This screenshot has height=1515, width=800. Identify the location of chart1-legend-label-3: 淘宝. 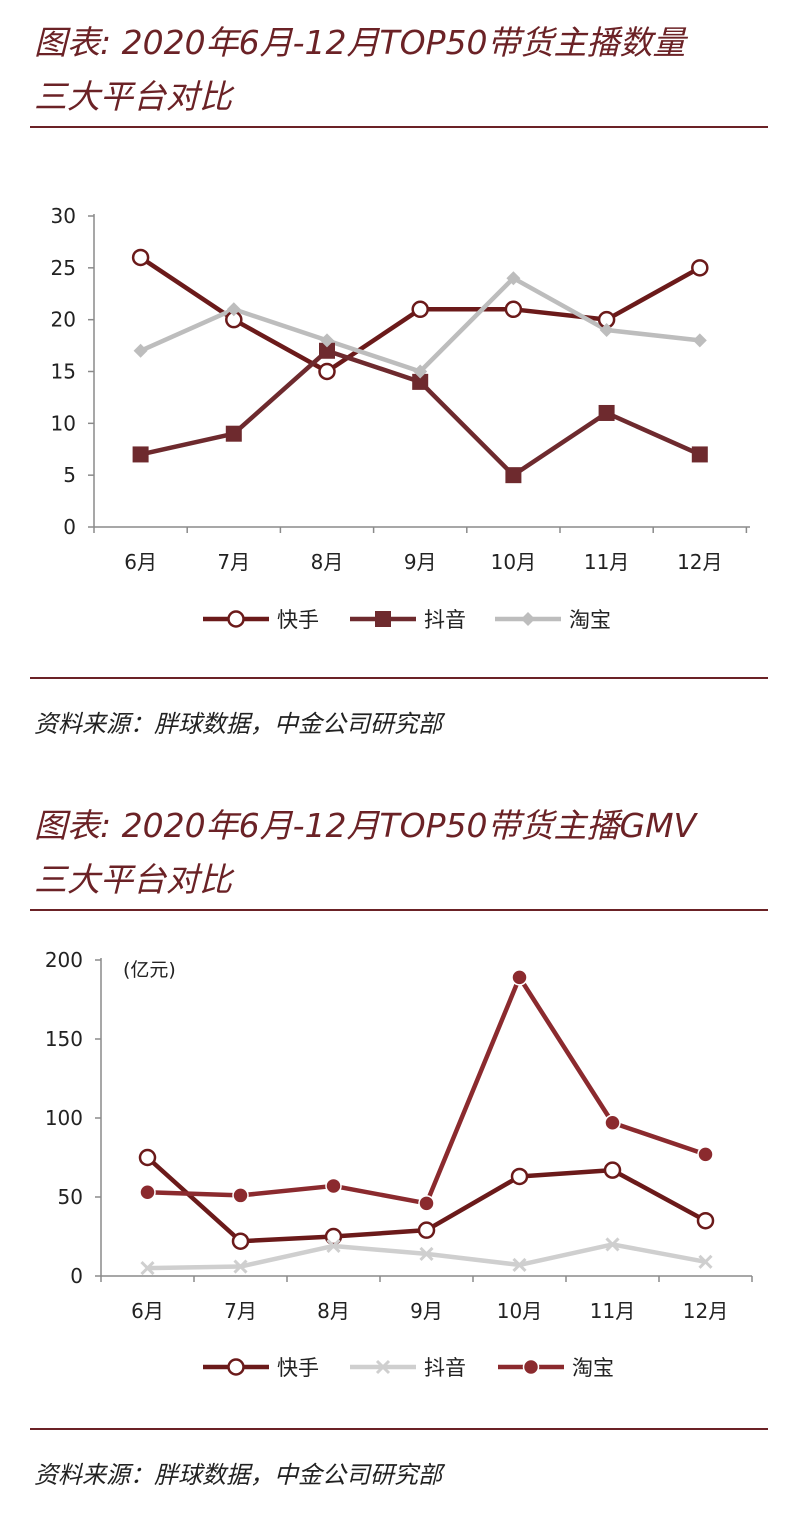
(590, 620).